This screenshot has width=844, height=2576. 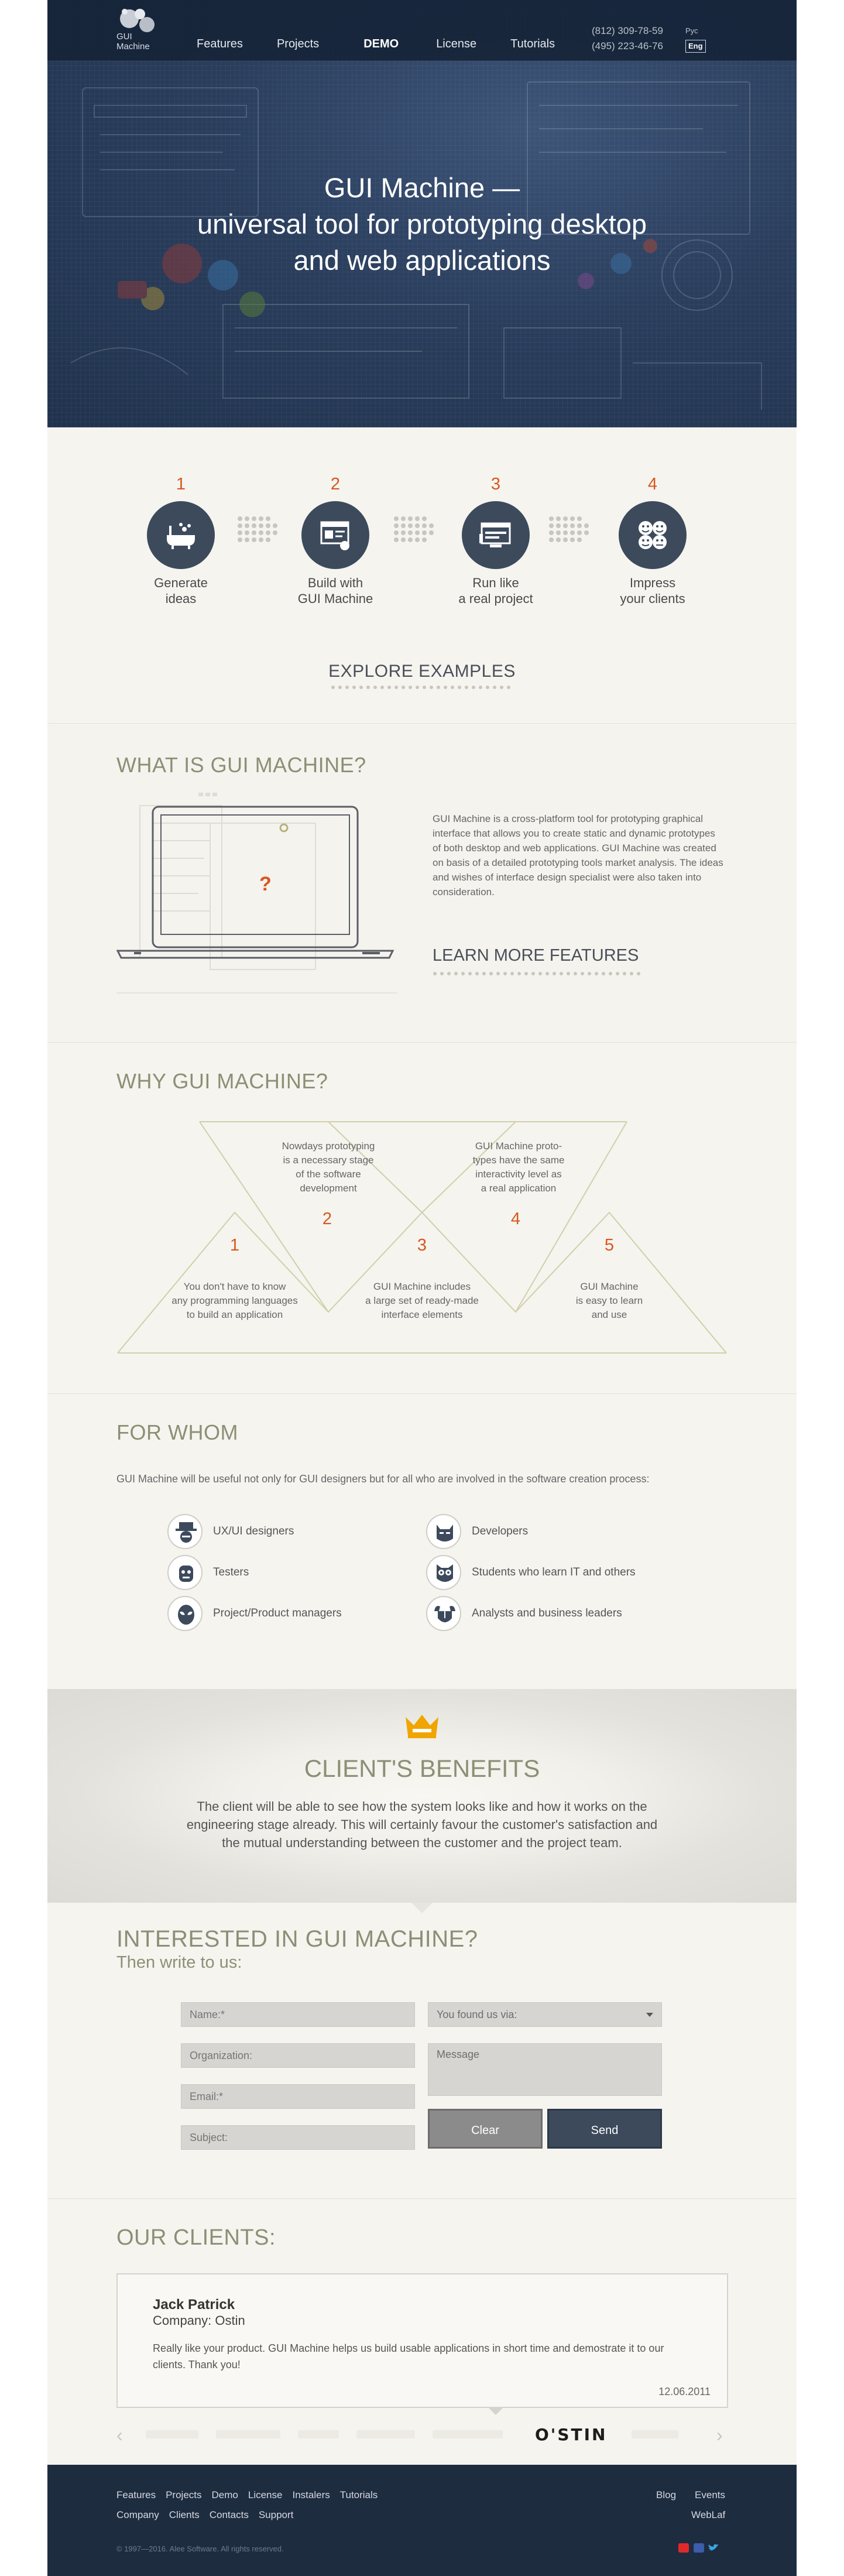 What do you see at coordinates (719, 2434) in the screenshot?
I see `carousel-next-arrow: ›` at bounding box center [719, 2434].